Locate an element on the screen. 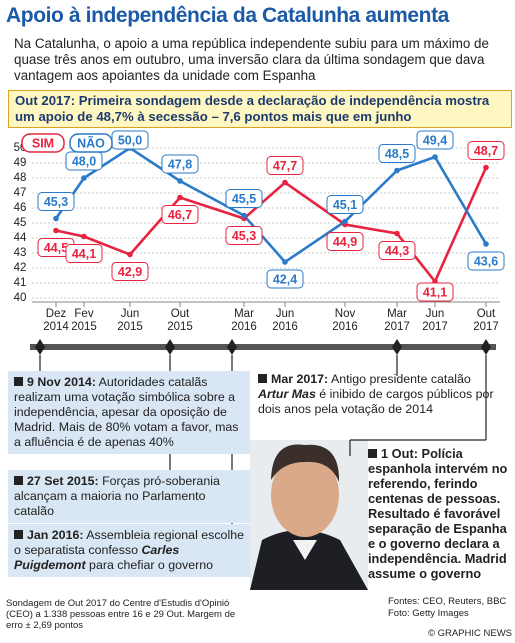 The height and width of the screenshot is (643, 515). y-tick-label: 47 is located at coordinates (20, 193).